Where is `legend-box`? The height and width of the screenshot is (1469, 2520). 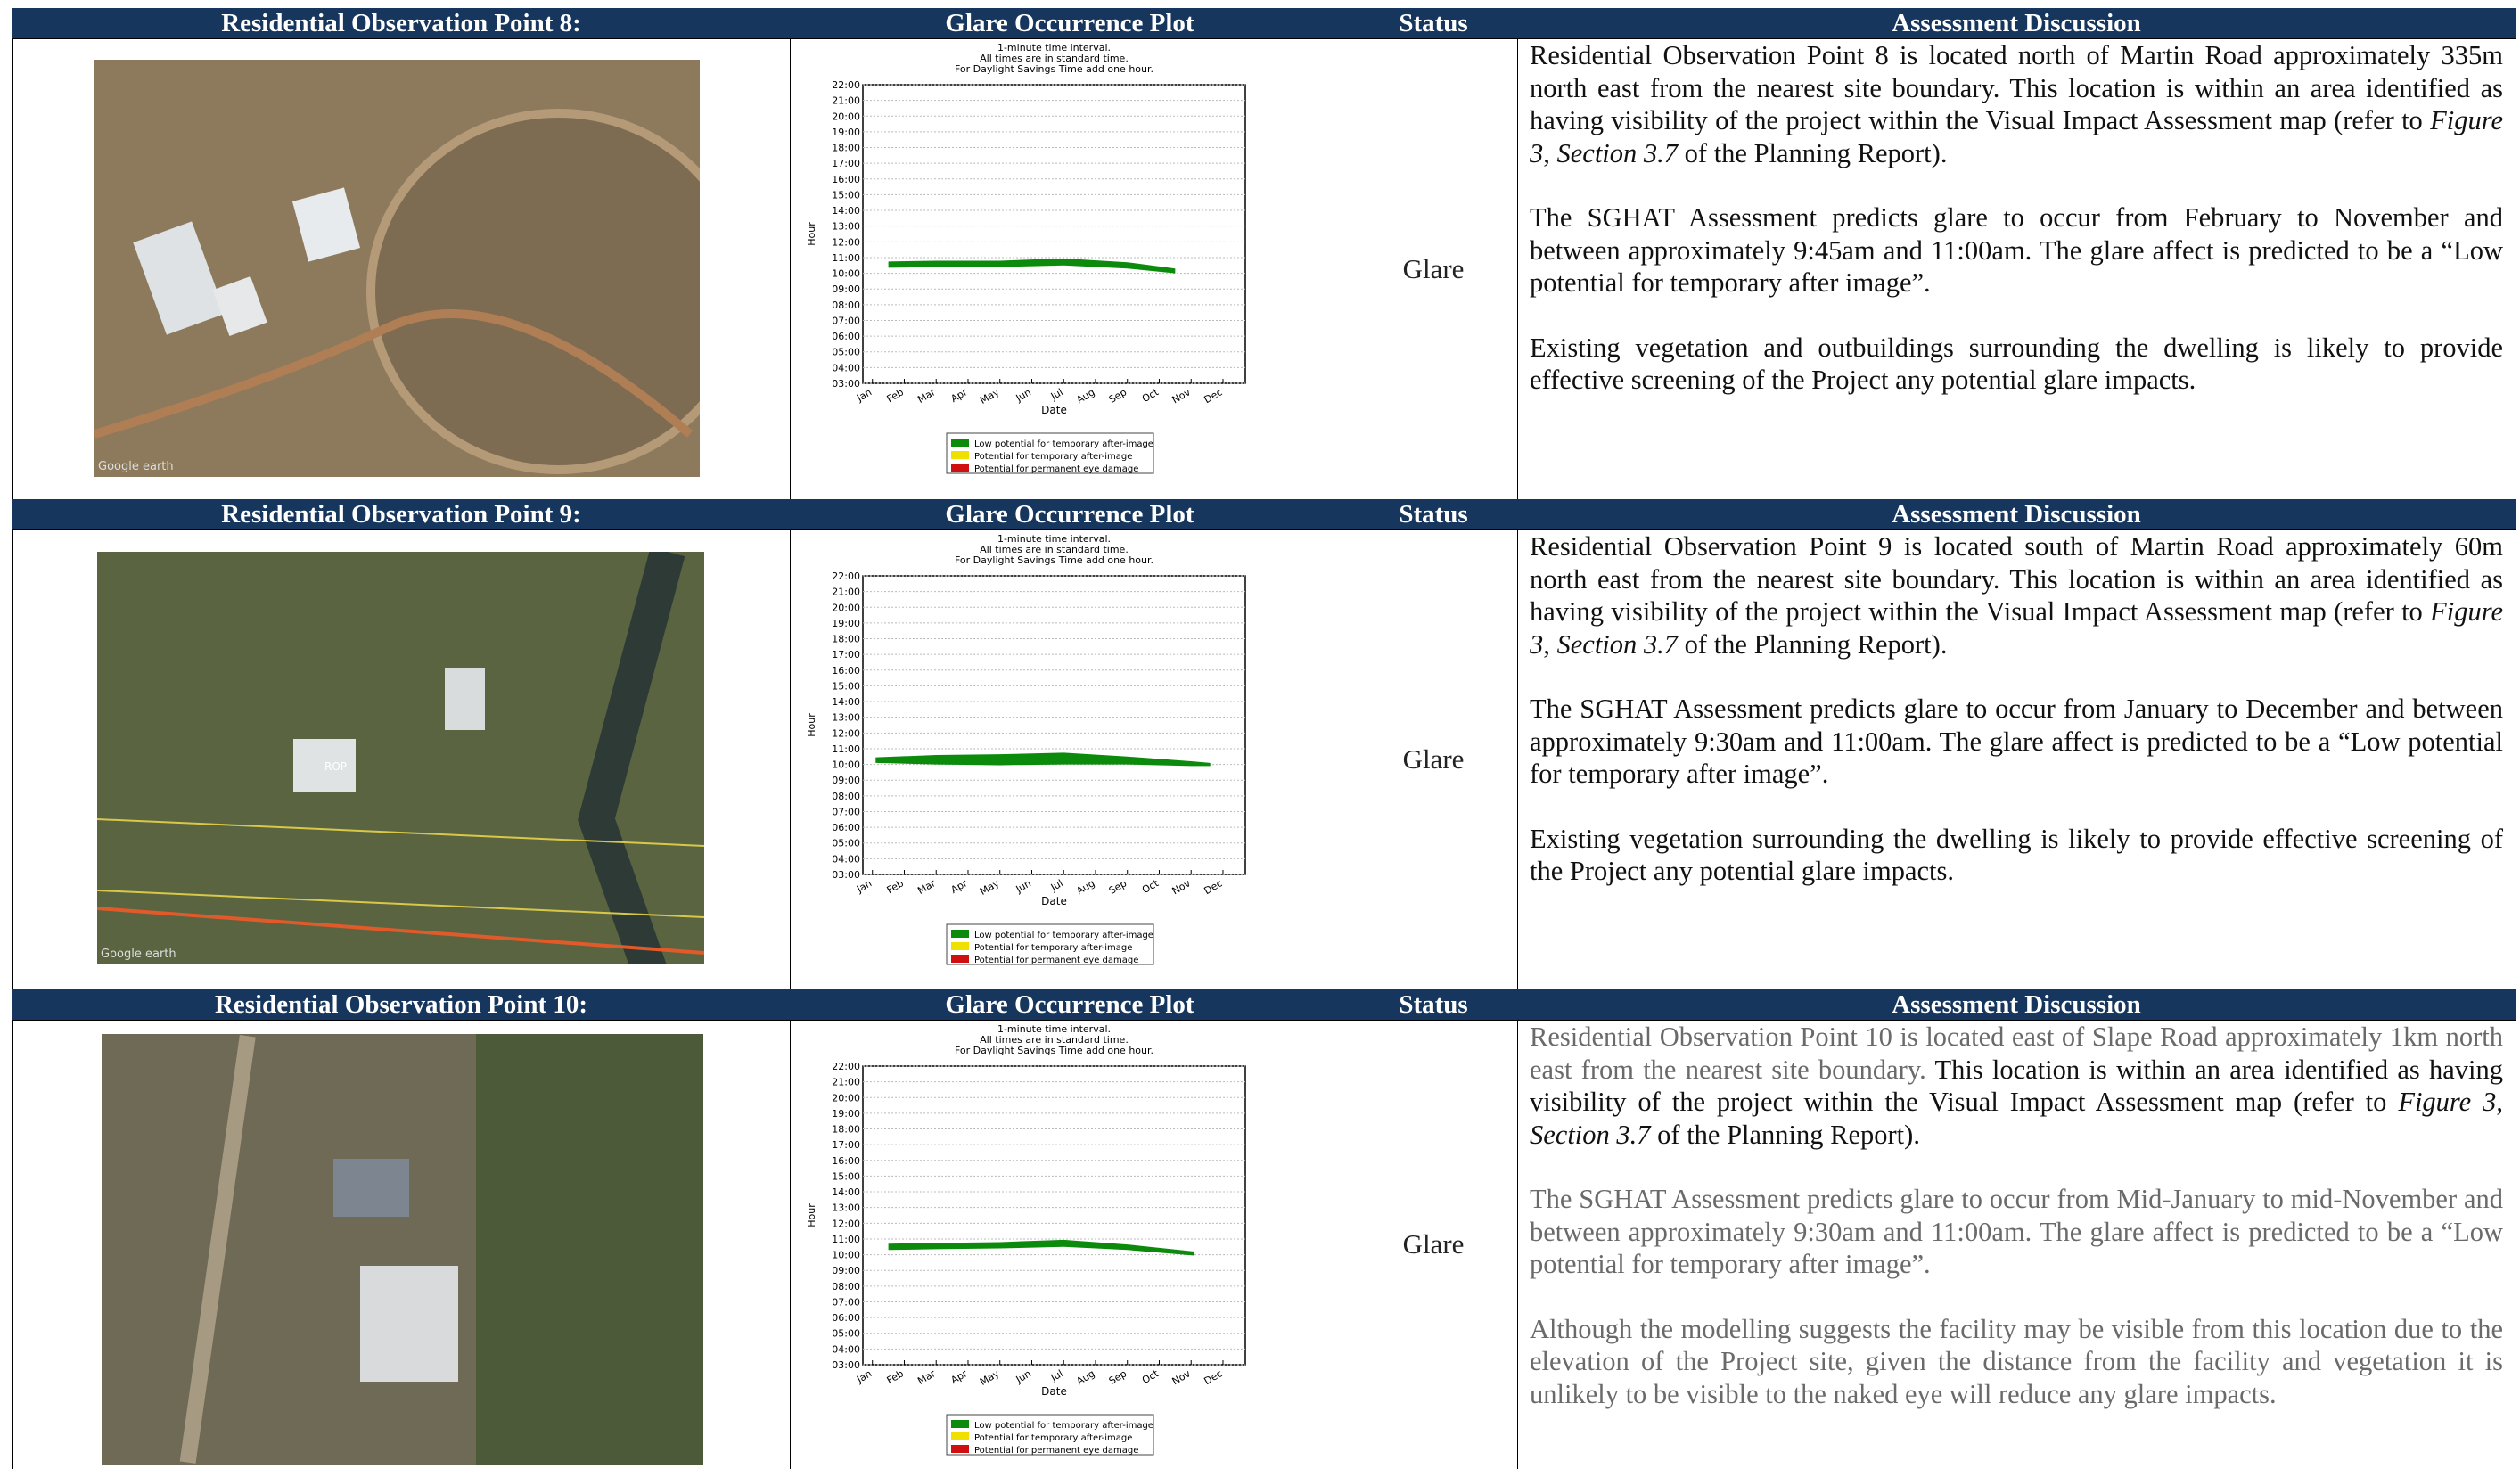
legend-box is located at coordinates (1050, 944).